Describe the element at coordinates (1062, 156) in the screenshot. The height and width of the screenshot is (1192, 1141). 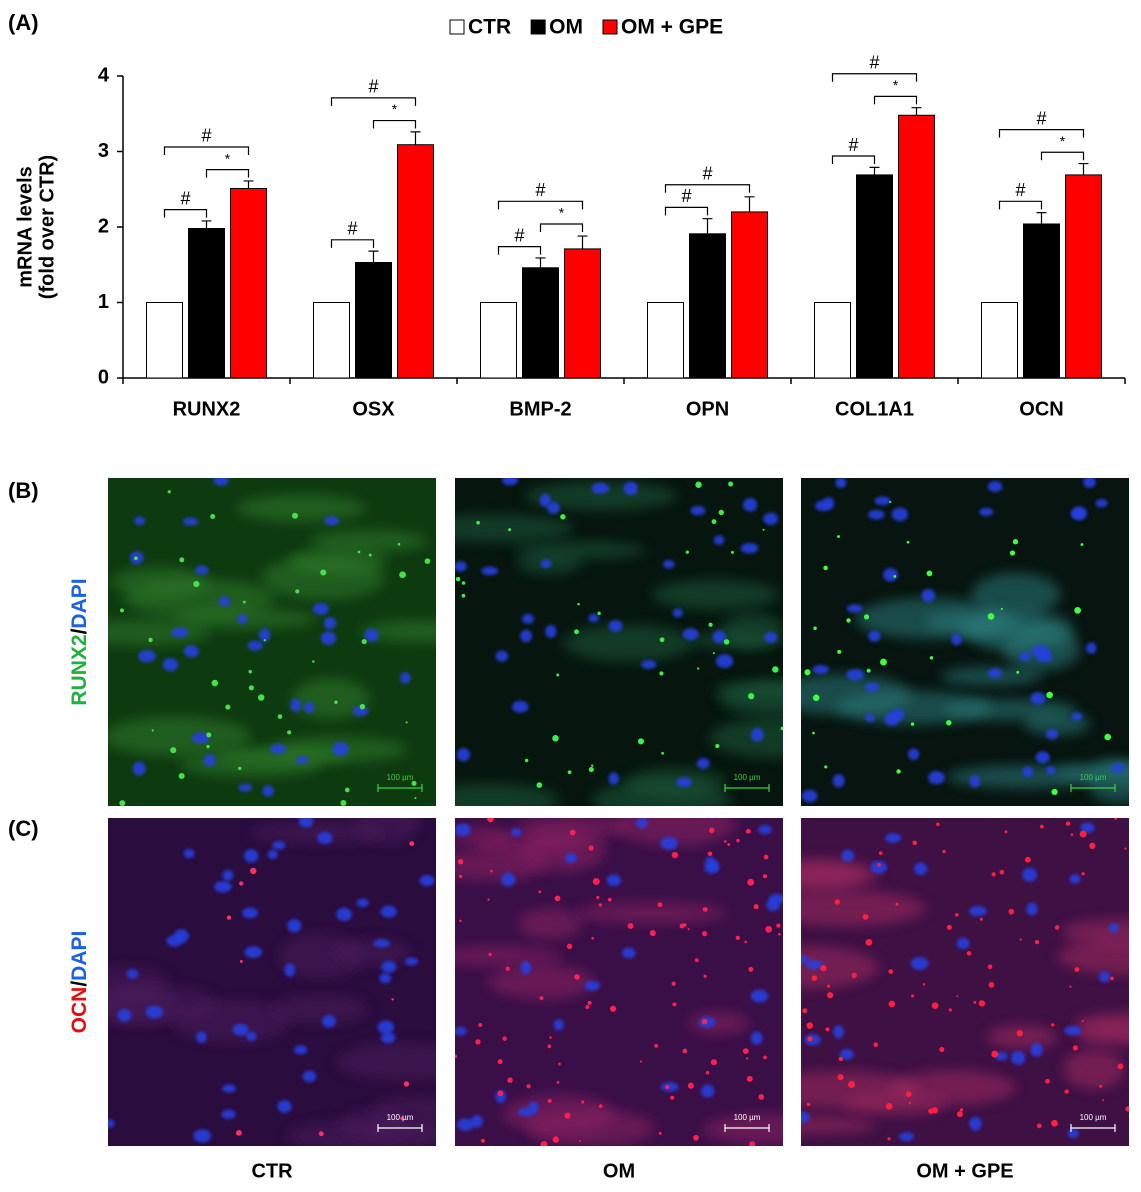
I see `significance-bracket` at that location.